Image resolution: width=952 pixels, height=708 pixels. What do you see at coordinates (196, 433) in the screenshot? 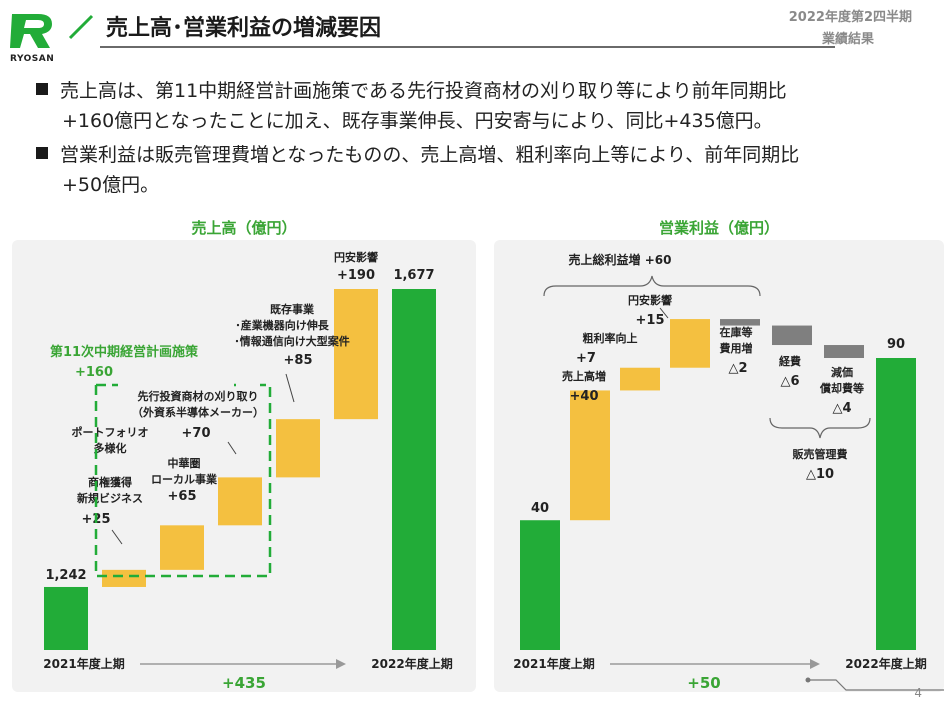
I see `data-label-step: +70` at bounding box center [196, 433].